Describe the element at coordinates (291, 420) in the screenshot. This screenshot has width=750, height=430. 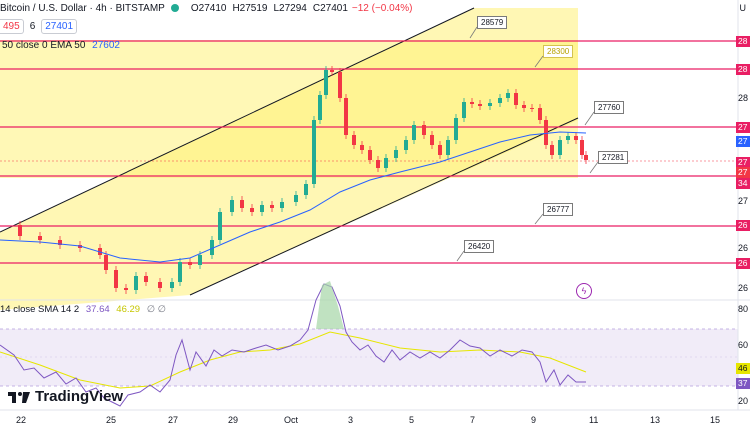
I see `x-axis-label: Oct` at that location.